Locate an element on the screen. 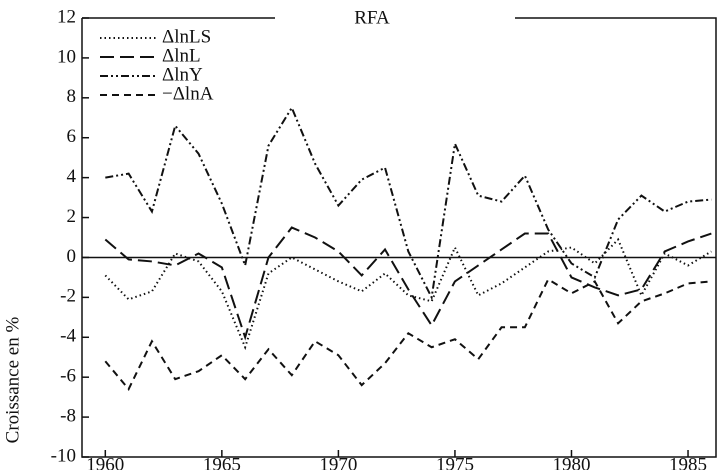 Image resolution: width=719 pixels, height=470 pixels. y-tick-label: 6 is located at coordinates (72, 136).